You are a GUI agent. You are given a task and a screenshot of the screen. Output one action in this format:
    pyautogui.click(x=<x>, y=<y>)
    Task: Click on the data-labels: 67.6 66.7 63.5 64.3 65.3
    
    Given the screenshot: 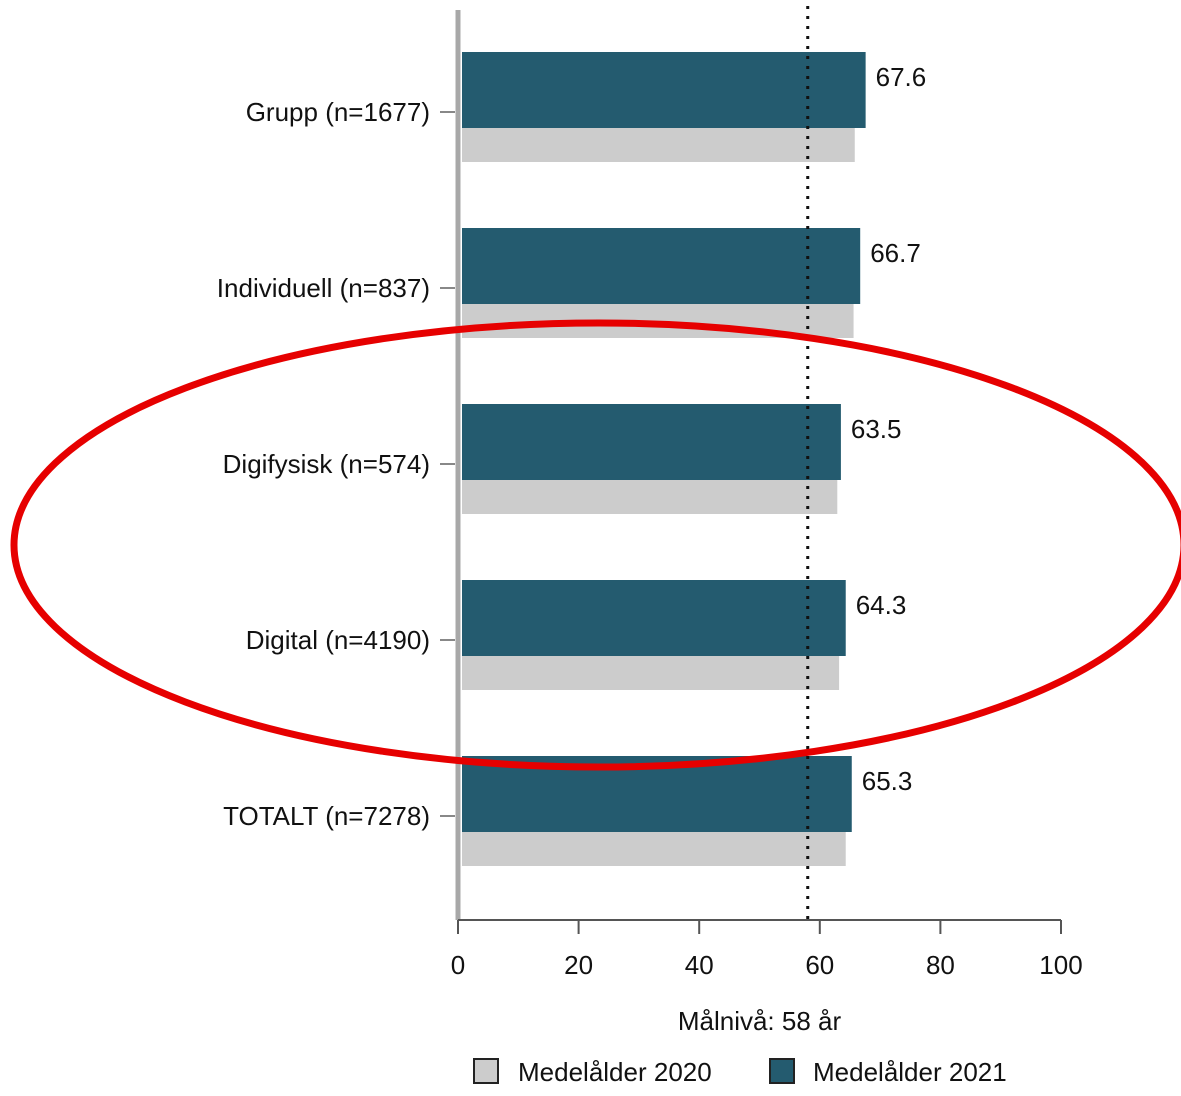 What is the action you would take?
    pyautogui.click(x=888, y=429)
    